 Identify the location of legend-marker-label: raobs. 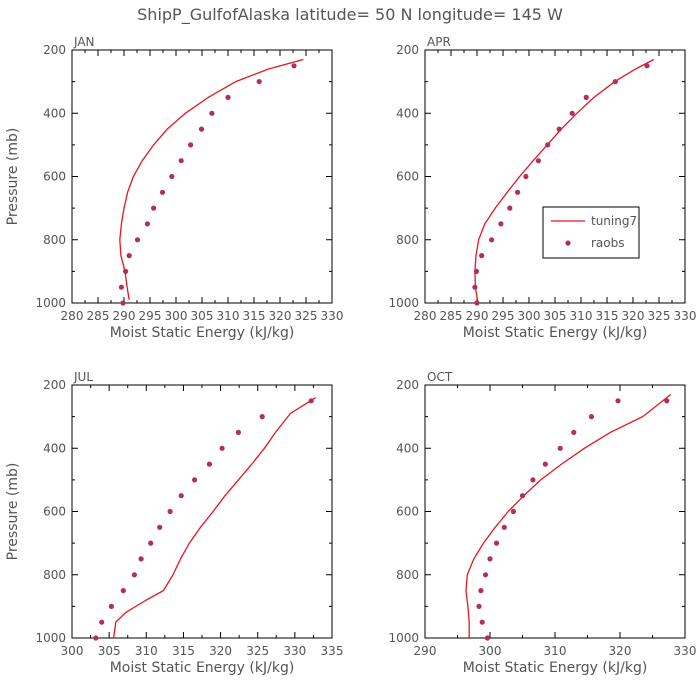
(608, 243).